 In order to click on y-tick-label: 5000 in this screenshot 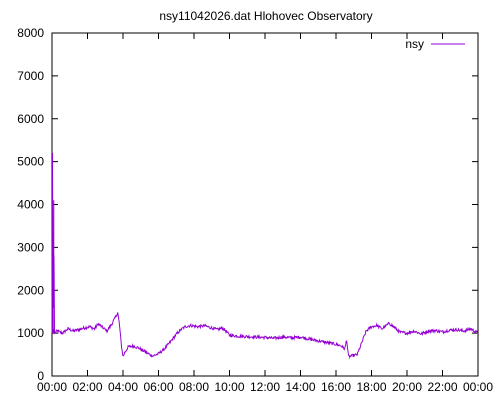, I will do `click(30, 162)`.